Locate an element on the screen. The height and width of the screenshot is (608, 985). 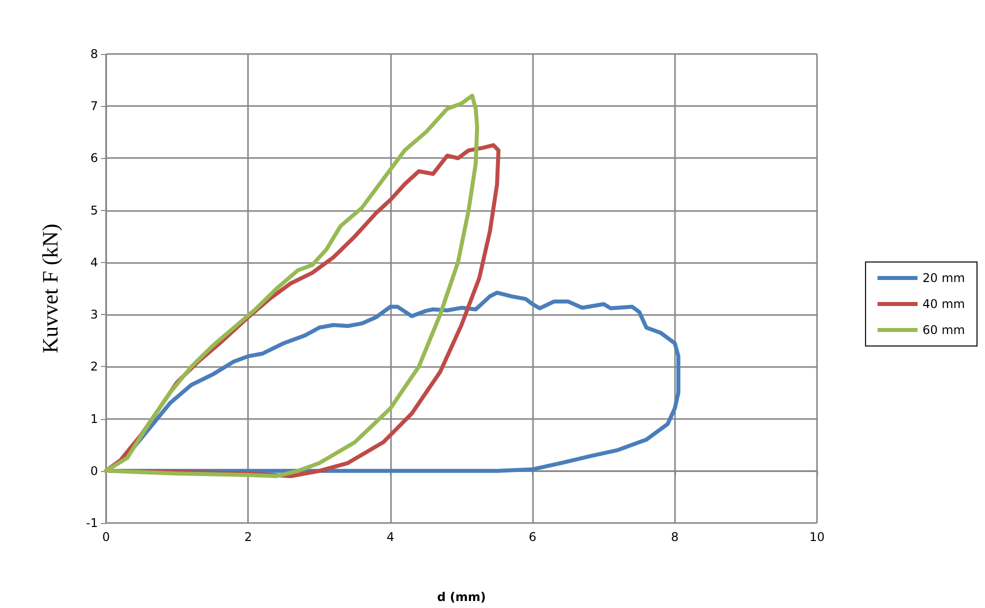
x-axis-title: d (mm) is located at coordinates (461, 597).